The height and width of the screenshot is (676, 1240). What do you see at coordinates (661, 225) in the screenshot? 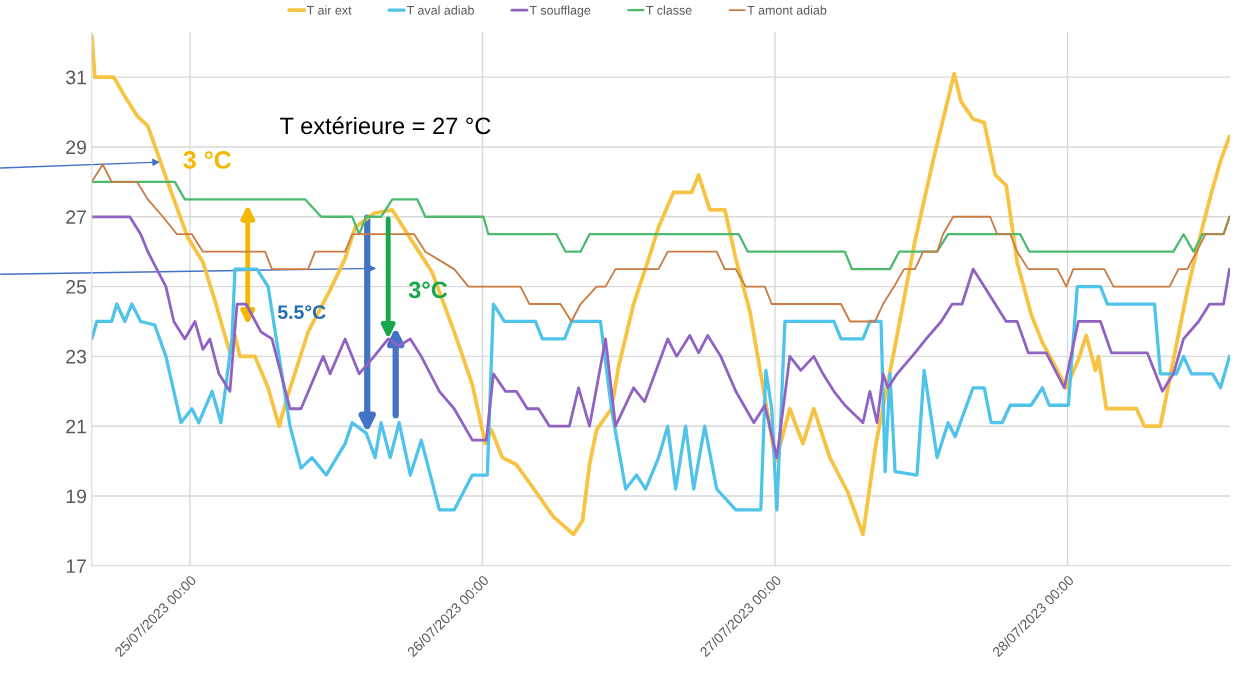
I see `line-series` at bounding box center [661, 225].